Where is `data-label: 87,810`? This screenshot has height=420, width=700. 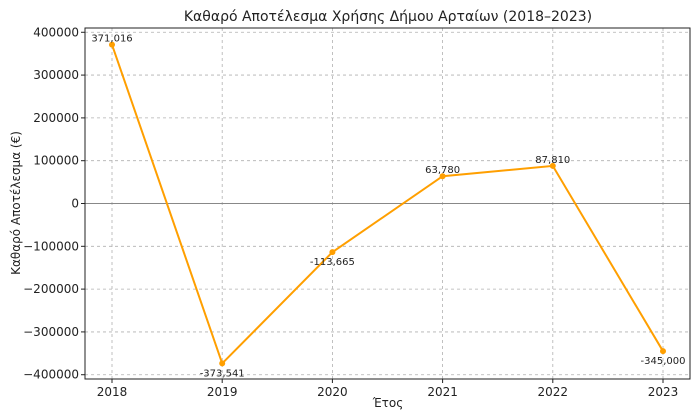 data-label: 87,810 is located at coordinates (552, 160).